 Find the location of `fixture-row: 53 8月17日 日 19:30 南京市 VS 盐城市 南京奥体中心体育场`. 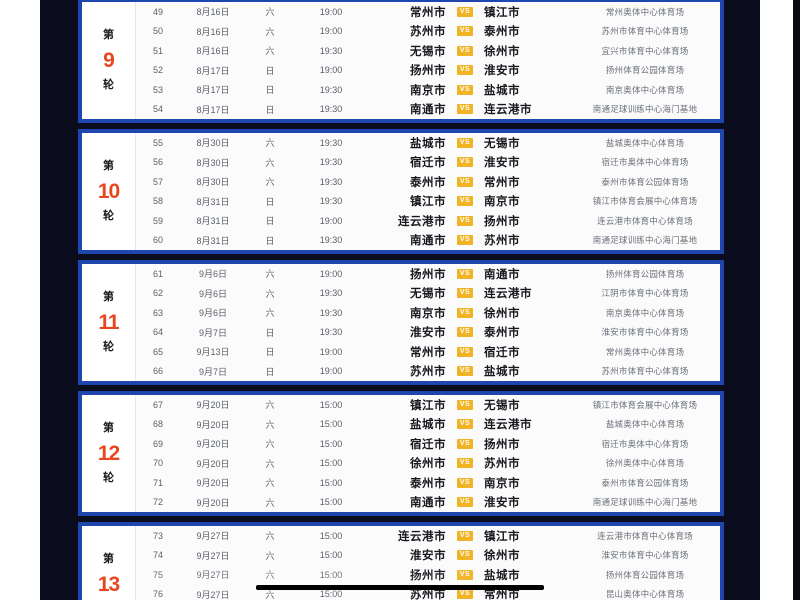

fixture-row: 53 8月17日 日 19:30 南京市 VS 盐城市 南京奥体中心体育场 is located at coordinates (428, 90).